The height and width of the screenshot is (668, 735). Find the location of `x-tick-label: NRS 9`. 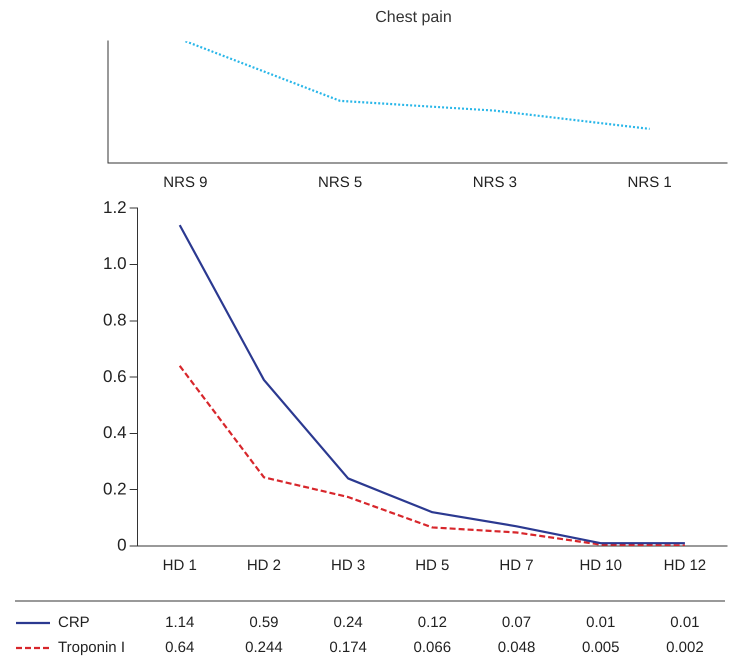

x-tick-label: NRS 9 is located at coordinates (185, 183).